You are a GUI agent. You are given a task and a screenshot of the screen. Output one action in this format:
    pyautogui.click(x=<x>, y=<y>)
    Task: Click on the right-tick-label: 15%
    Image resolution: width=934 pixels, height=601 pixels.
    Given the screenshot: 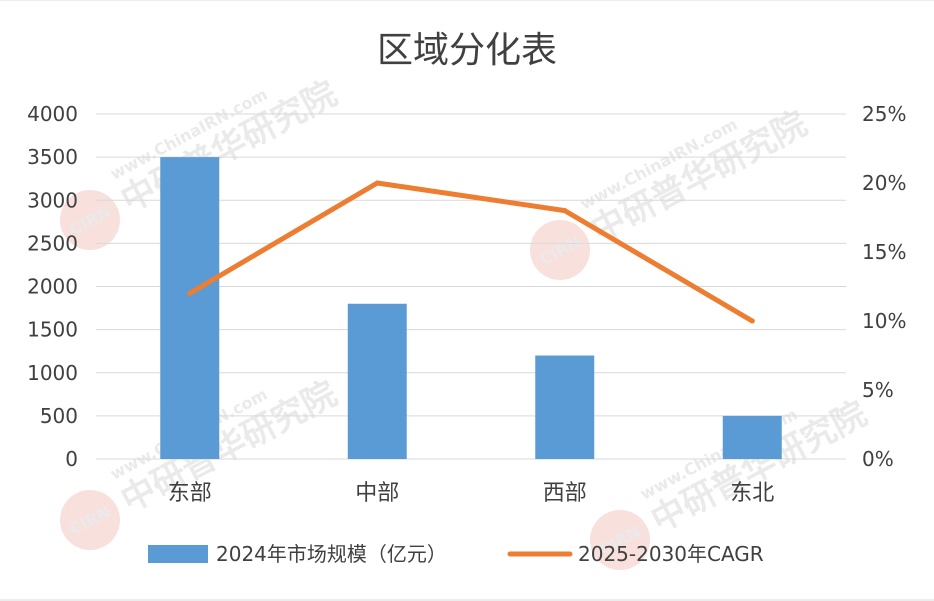 What is the action you would take?
    pyautogui.click(x=884, y=252)
    